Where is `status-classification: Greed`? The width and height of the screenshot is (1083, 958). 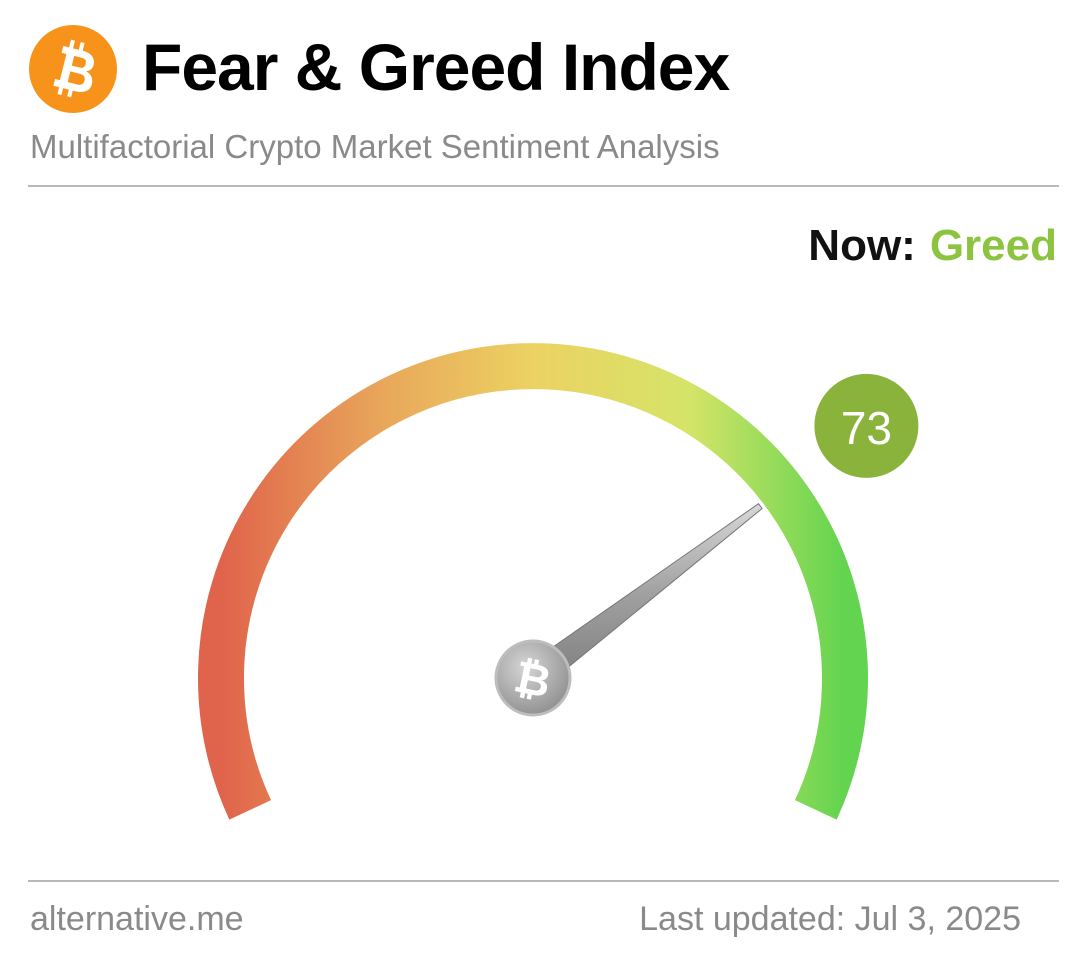
status-classification: Greed is located at coordinates (993, 245).